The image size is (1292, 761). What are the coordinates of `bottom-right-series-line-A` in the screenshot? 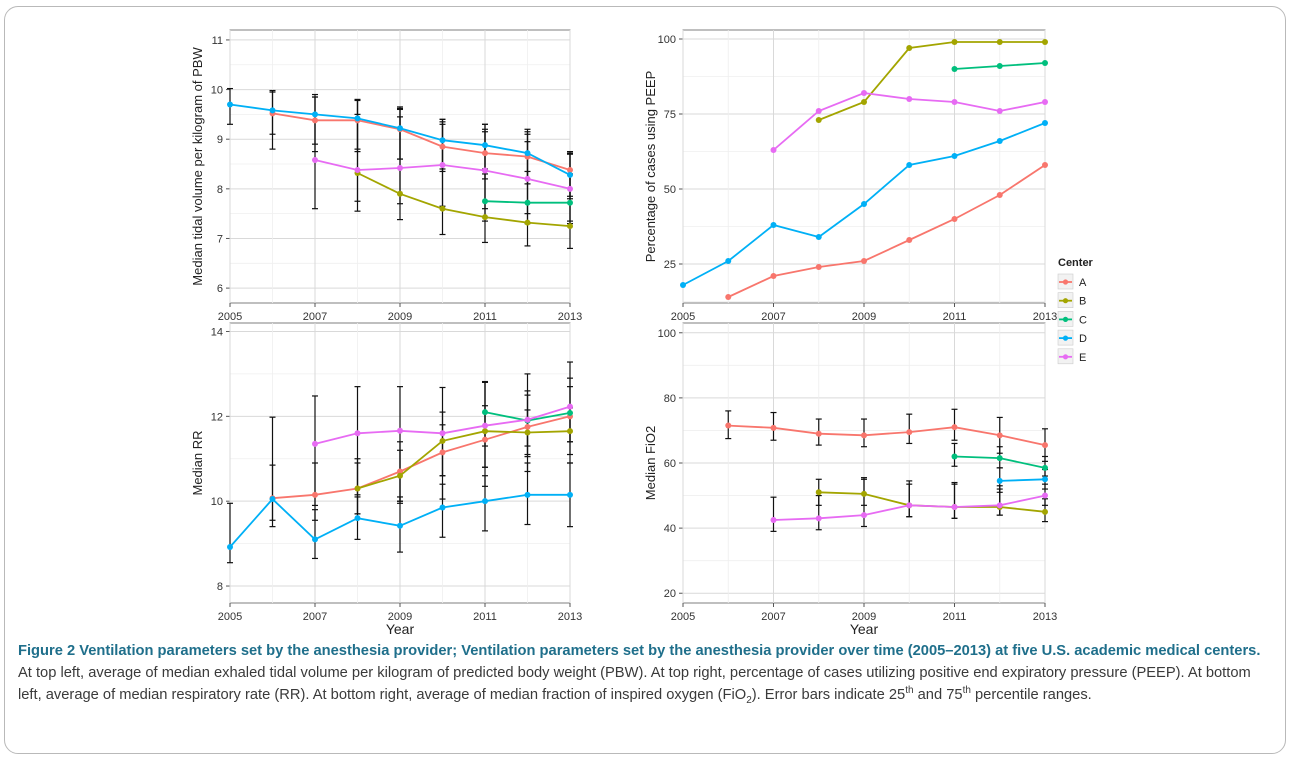 It's located at (887, 435).